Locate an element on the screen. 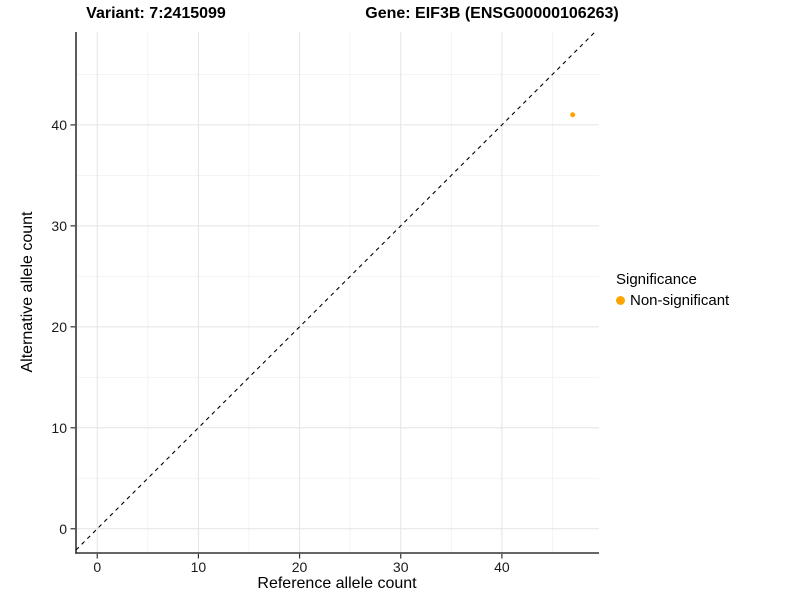  legend-point-icon is located at coordinates (620, 300).